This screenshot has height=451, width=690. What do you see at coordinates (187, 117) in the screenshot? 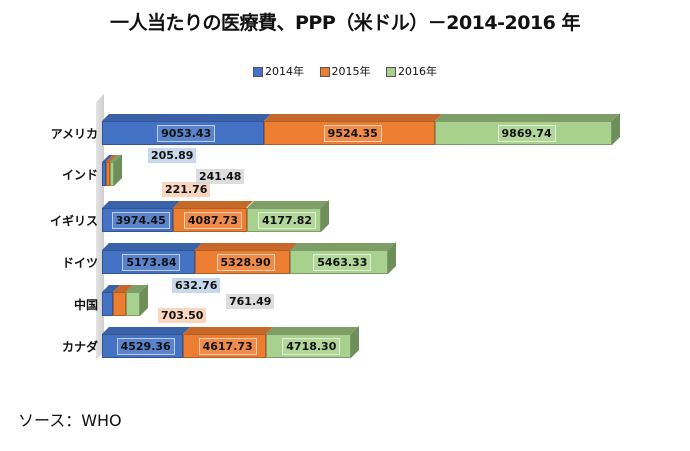
I see `bar-top-usa-2014` at bounding box center [187, 117].